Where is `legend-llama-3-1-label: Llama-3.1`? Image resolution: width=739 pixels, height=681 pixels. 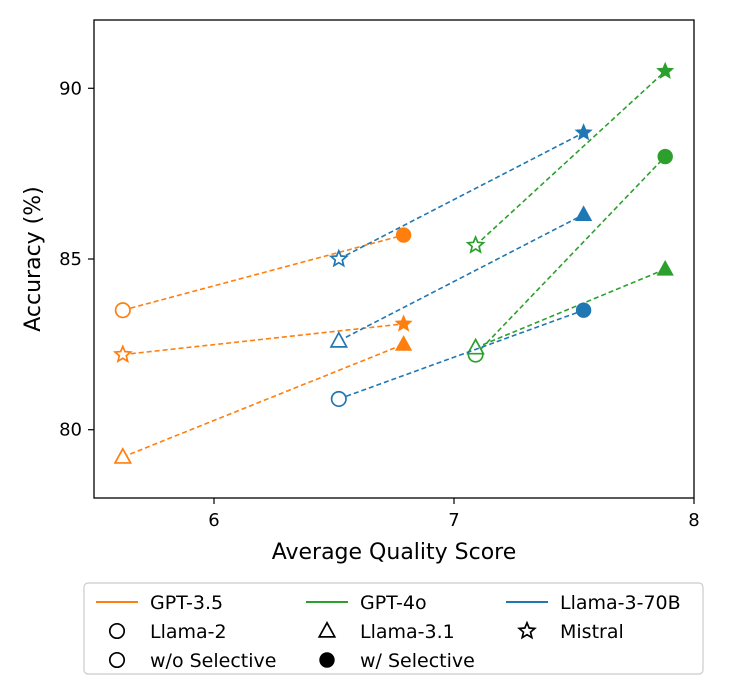 legend-llama-3-1-label: Llama-3.1 is located at coordinates (407, 632).